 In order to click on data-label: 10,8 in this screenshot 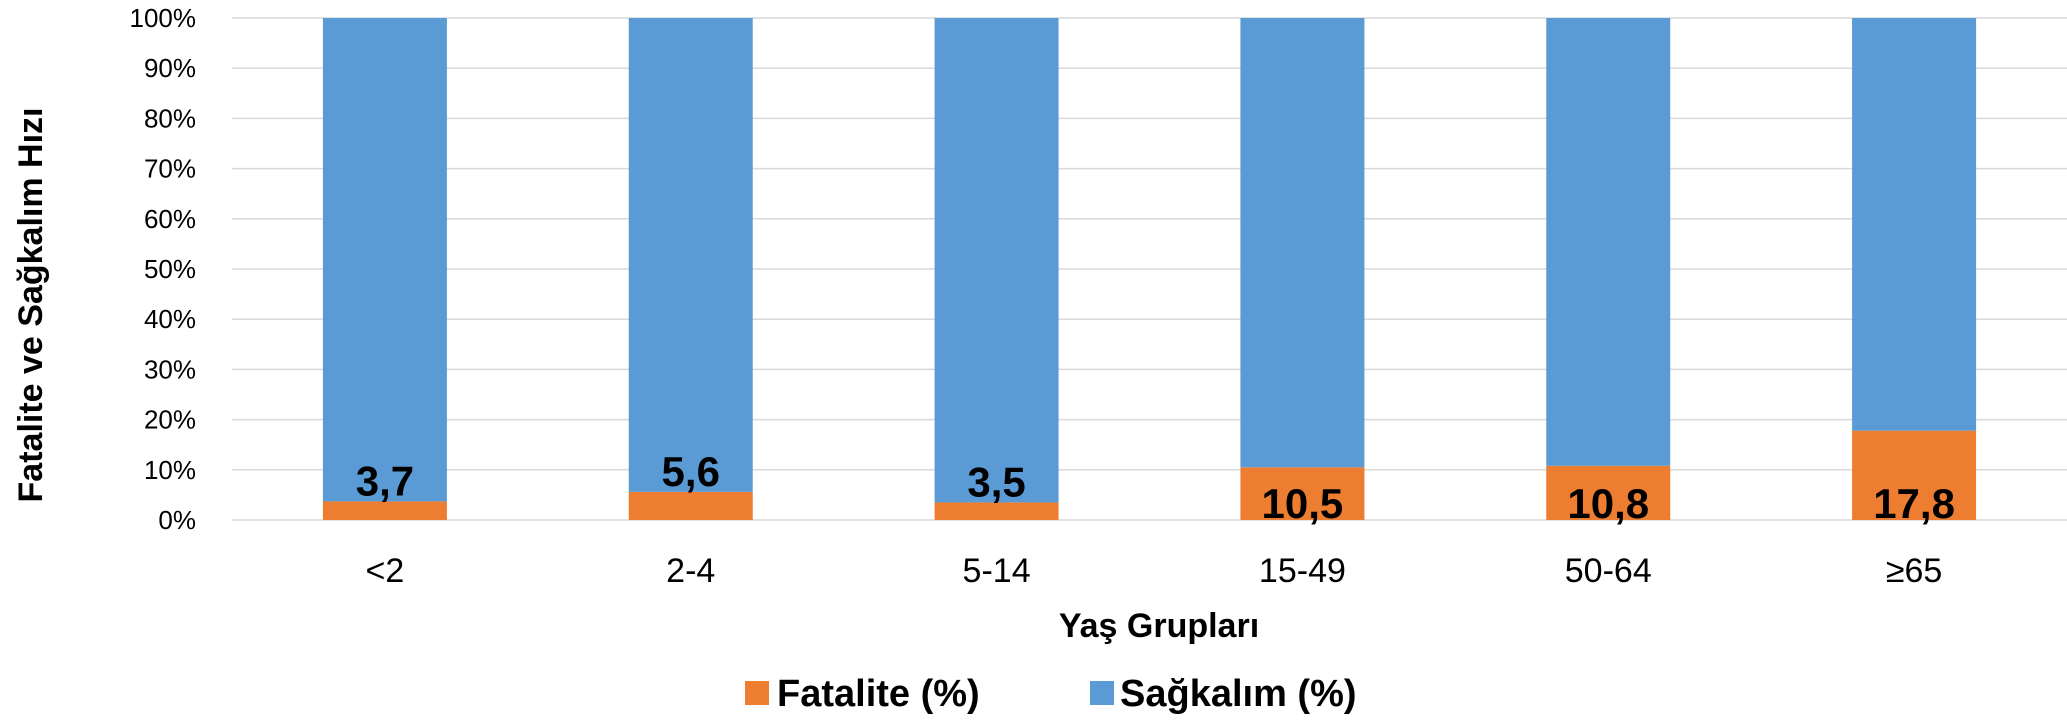, I will do `click(1608, 503)`.